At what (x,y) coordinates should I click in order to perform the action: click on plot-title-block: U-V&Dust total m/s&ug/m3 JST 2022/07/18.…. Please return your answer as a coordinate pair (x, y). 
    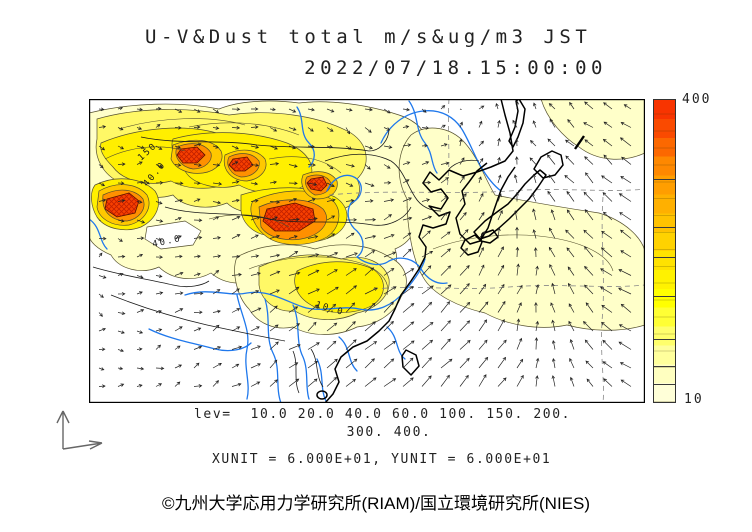
    Looking at the image, I should click on (376, 52).